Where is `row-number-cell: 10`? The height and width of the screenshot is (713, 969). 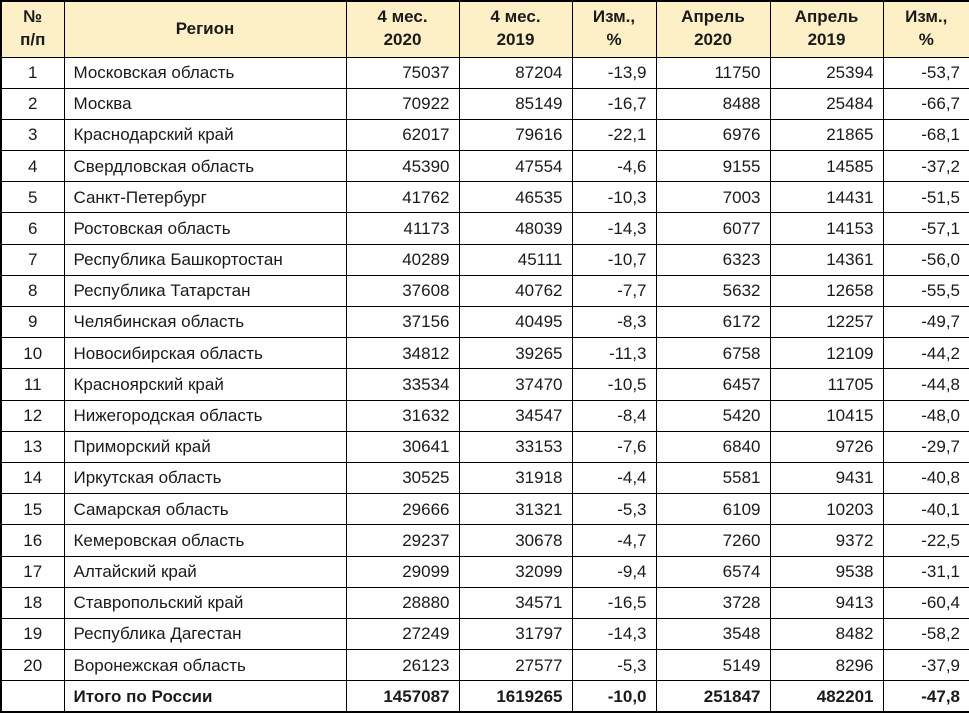
row-number-cell: 10 is located at coordinates (32, 353).